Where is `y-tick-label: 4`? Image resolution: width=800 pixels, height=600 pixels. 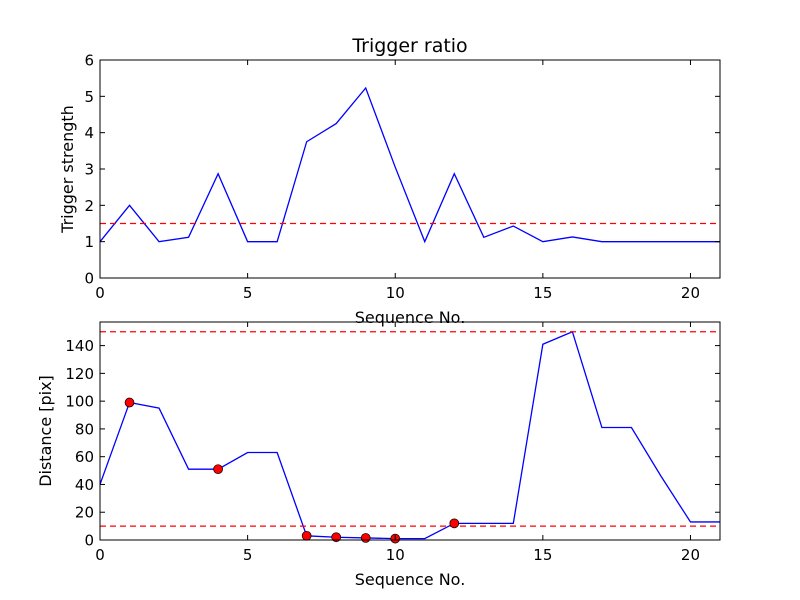
y-tick-label: 4 is located at coordinates (89, 133).